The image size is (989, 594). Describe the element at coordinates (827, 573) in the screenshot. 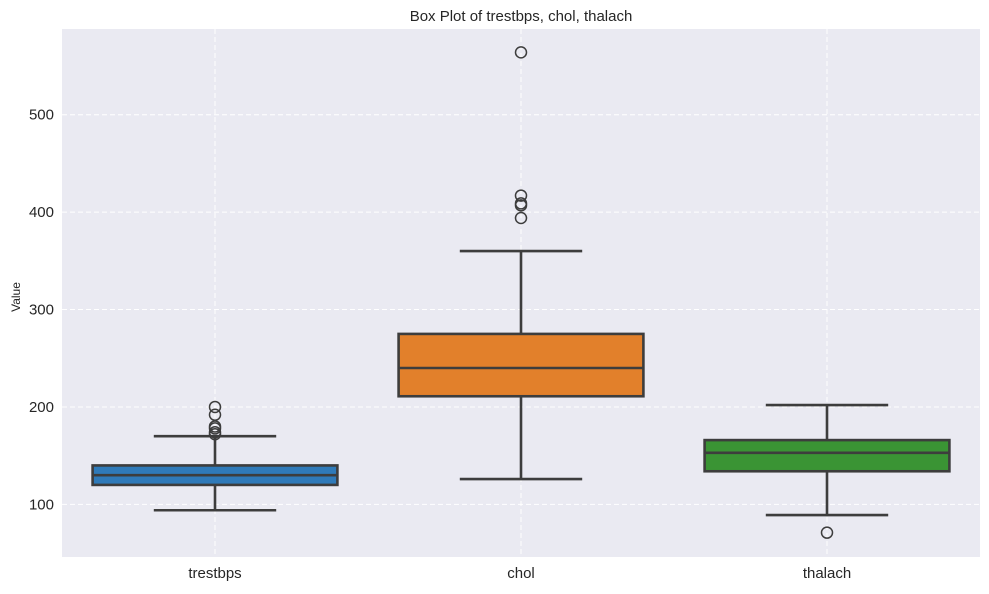

I see `x-tick-label: thalach` at that location.